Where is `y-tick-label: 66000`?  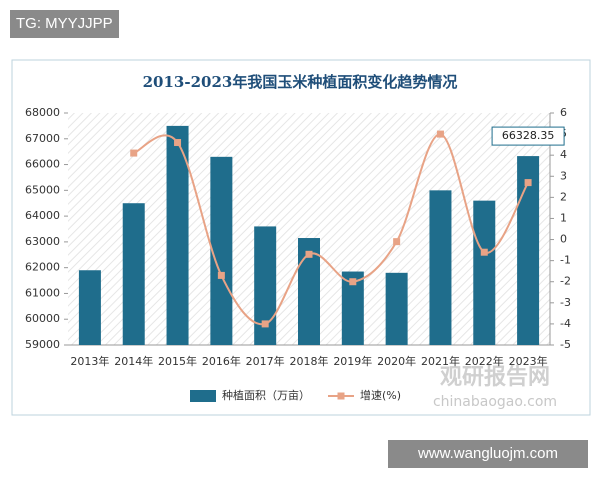 y-tick-label: 66000 is located at coordinates (42, 164).